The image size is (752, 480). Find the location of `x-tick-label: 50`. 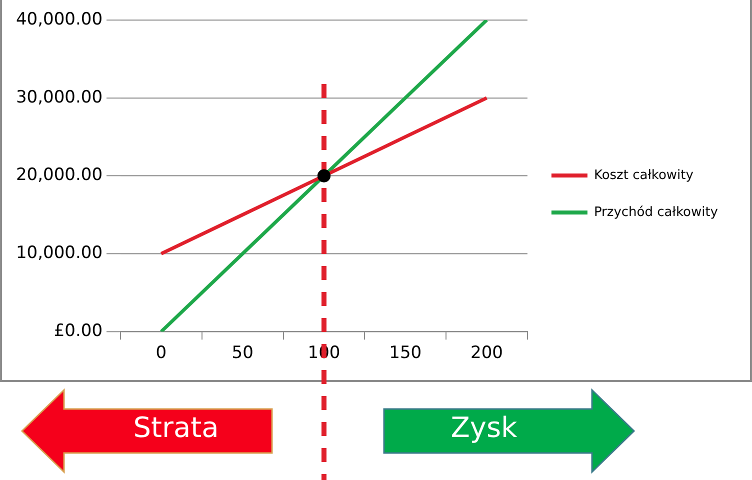

x-tick-label: 50 is located at coordinates (243, 353).